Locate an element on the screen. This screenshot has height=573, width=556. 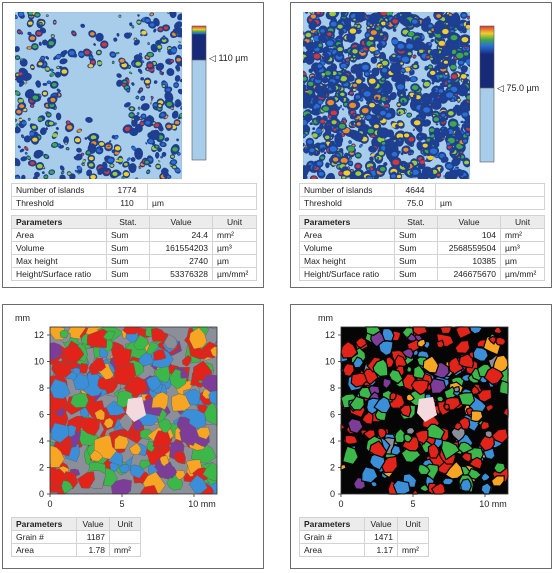
table-row: Area Sum 24.4 mm² is located at coordinates (134, 235).